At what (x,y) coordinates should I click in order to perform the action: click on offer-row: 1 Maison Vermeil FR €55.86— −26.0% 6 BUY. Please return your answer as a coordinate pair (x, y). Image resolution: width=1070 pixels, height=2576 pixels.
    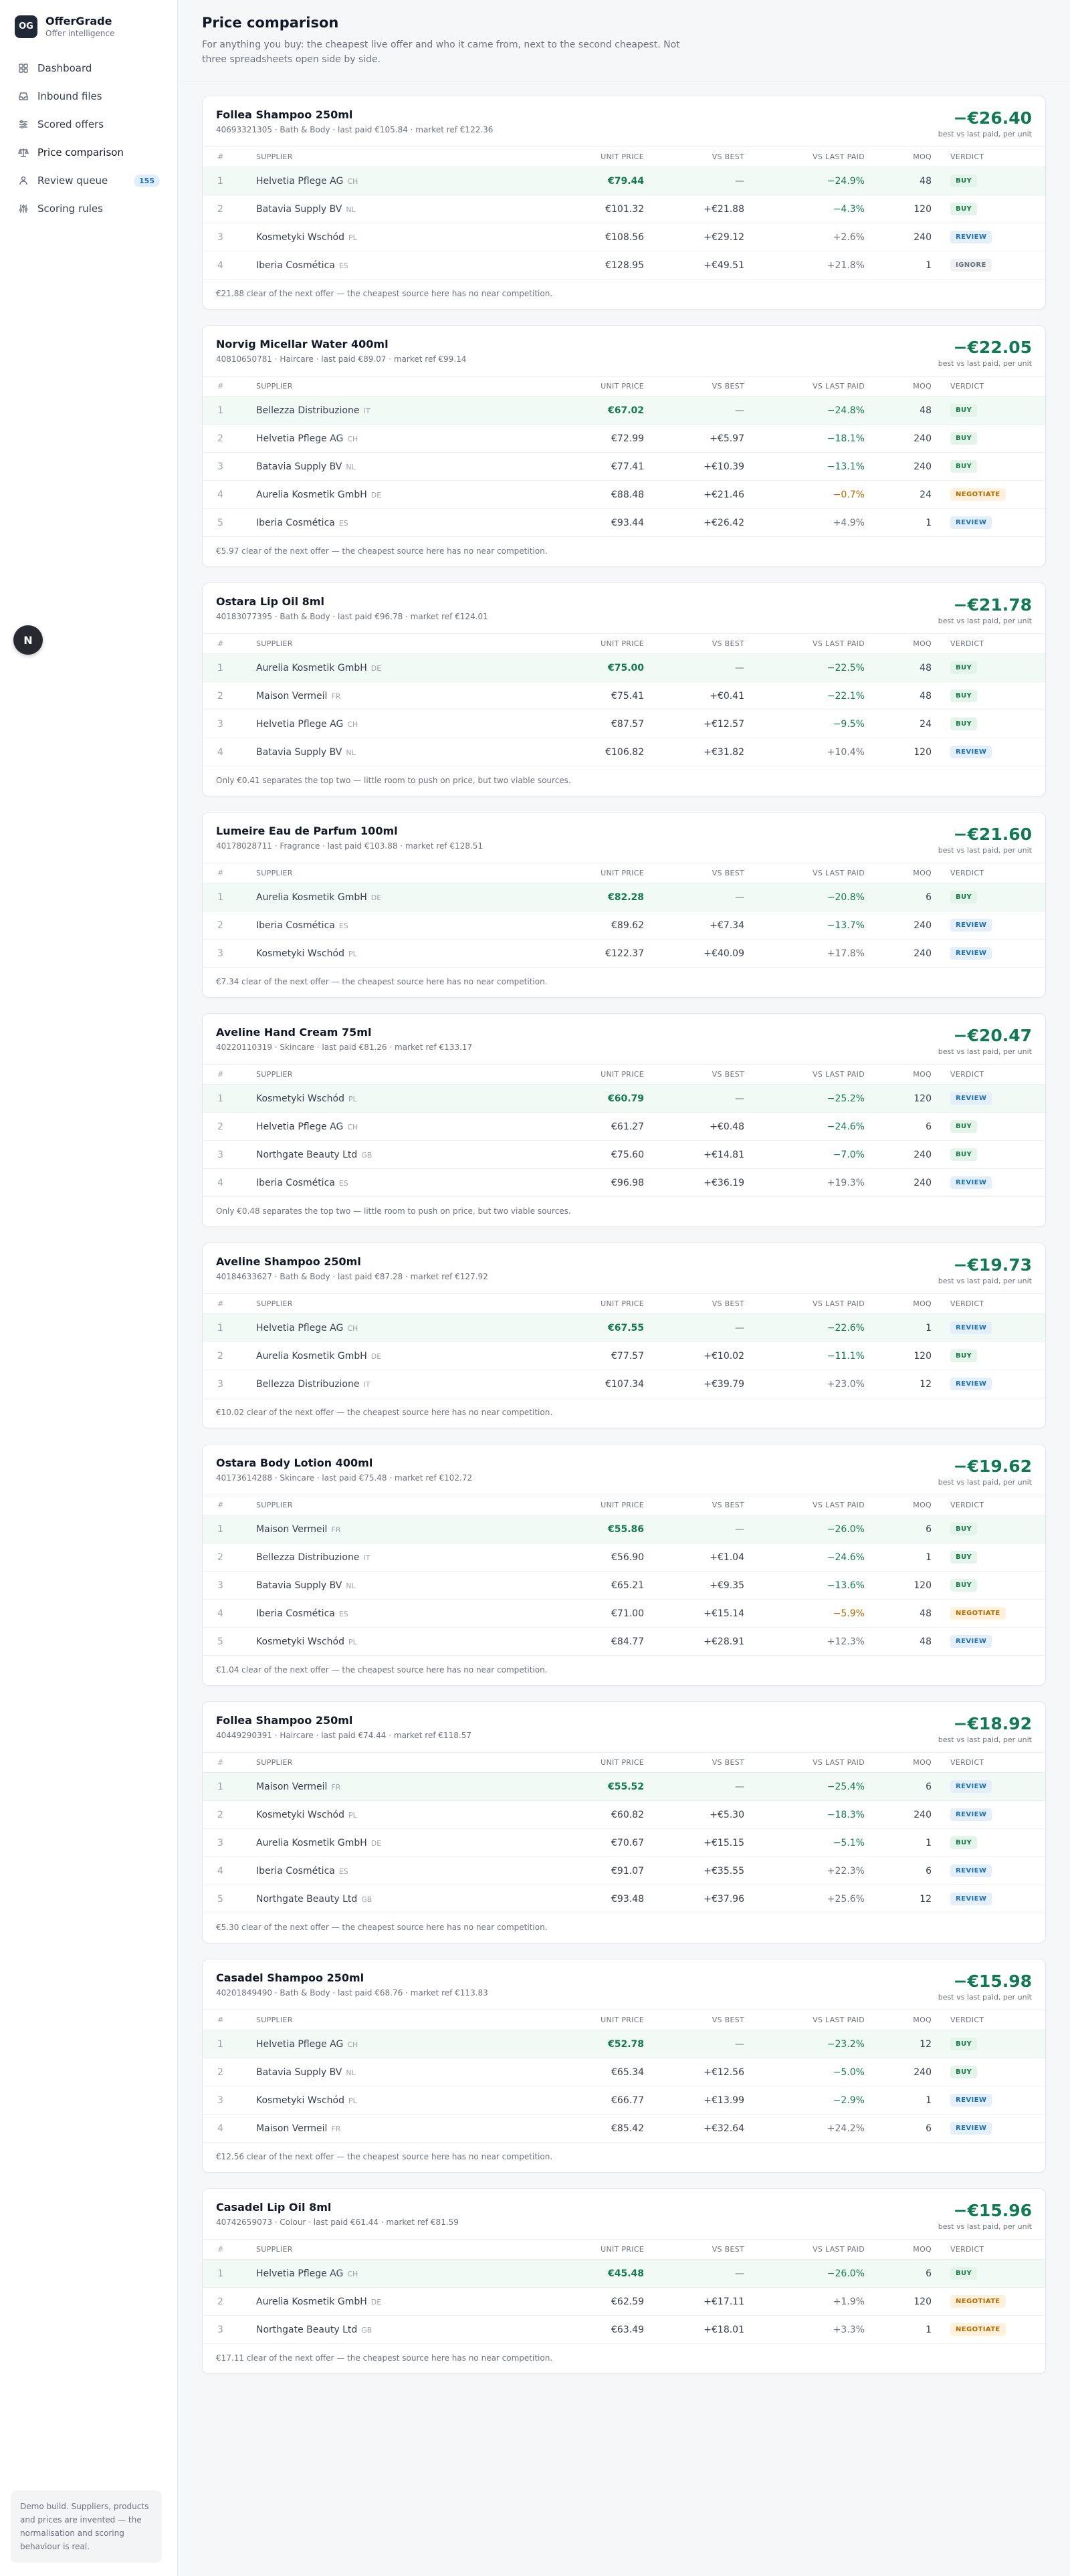
    Looking at the image, I should click on (624, 1529).